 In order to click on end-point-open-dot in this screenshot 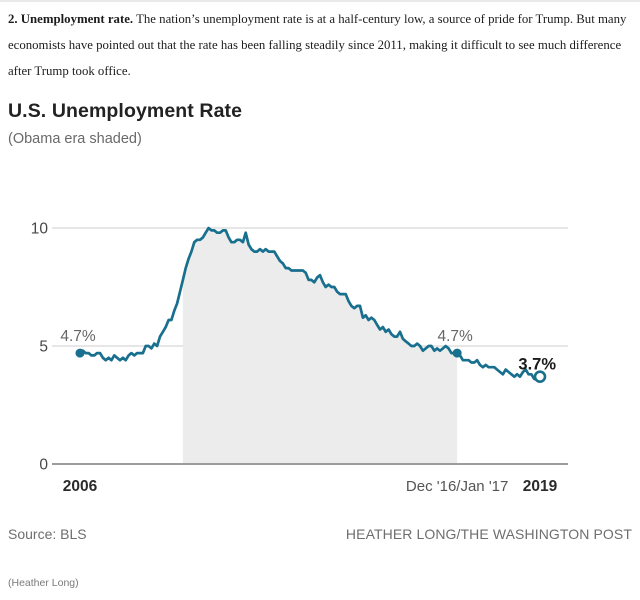, I will do `click(540, 376)`.